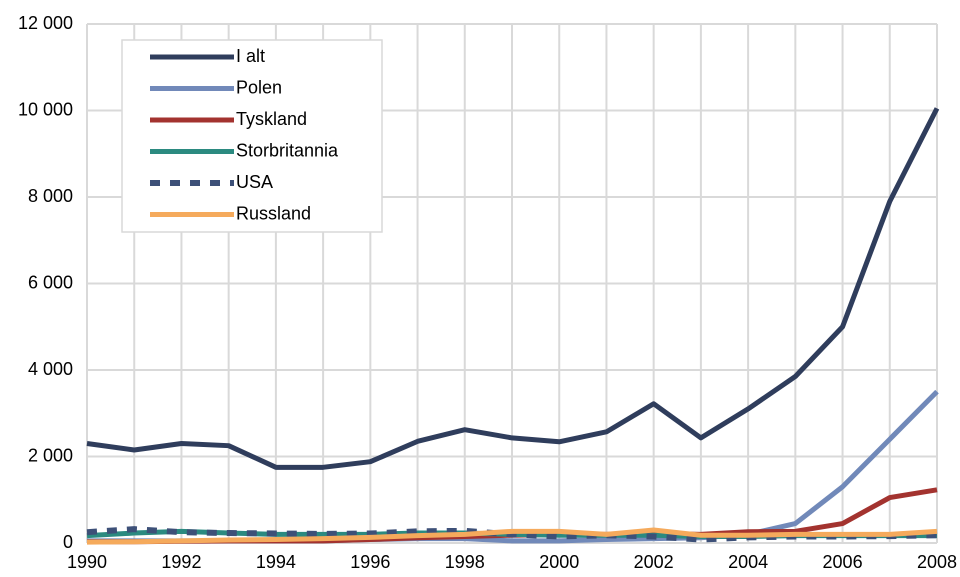  I want to click on x-tick-label: 2004, so click(748, 562).